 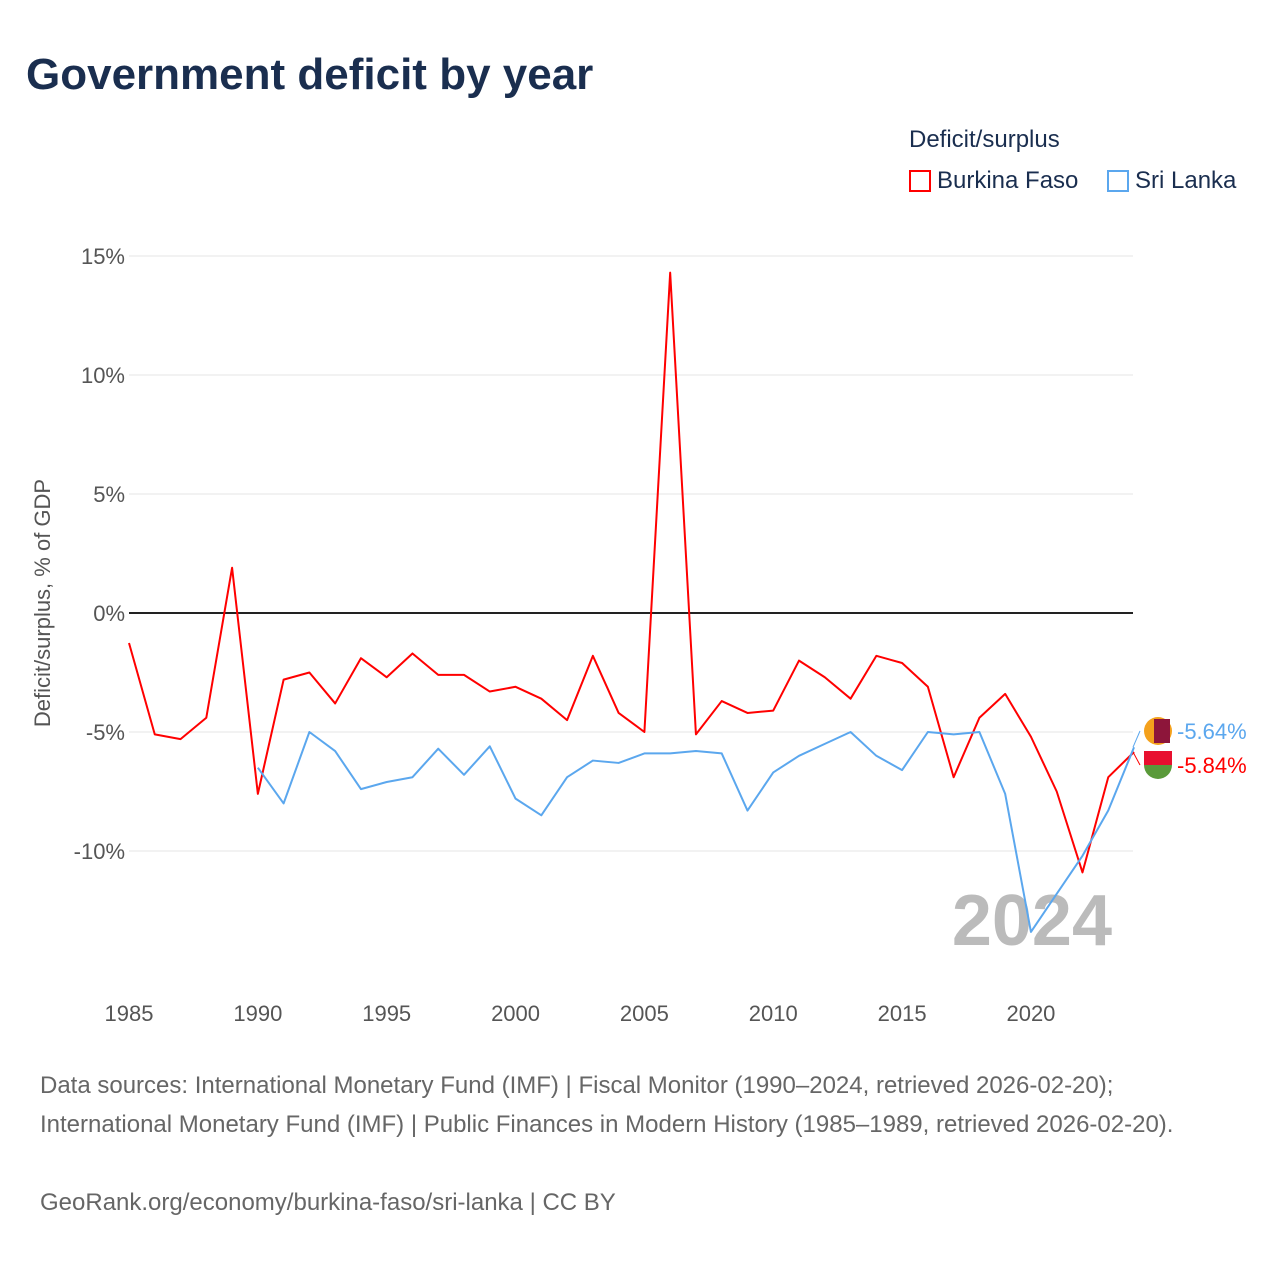 I want to click on y-tick-label: 5%, so click(x=109, y=494).